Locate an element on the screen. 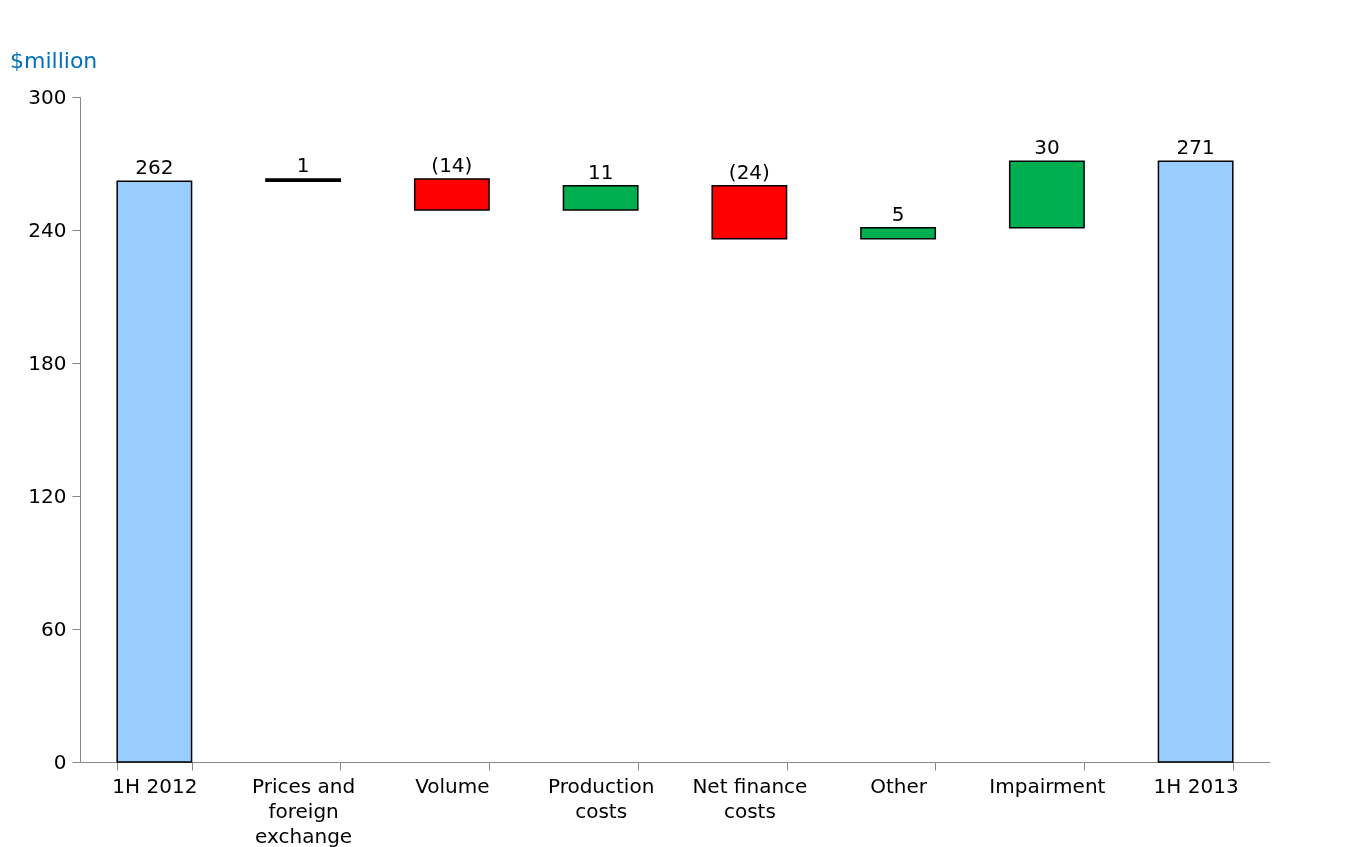  x-tick-label: Net finance costs is located at coordinates (750, 798).